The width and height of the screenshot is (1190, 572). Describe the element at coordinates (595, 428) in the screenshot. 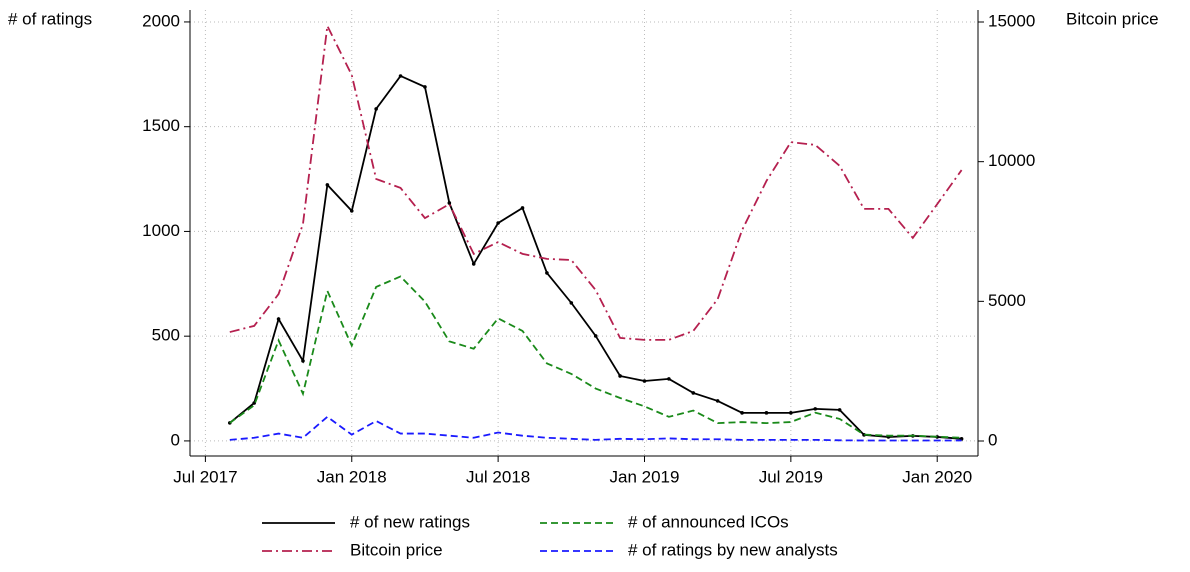

I see `series-line` at that location.